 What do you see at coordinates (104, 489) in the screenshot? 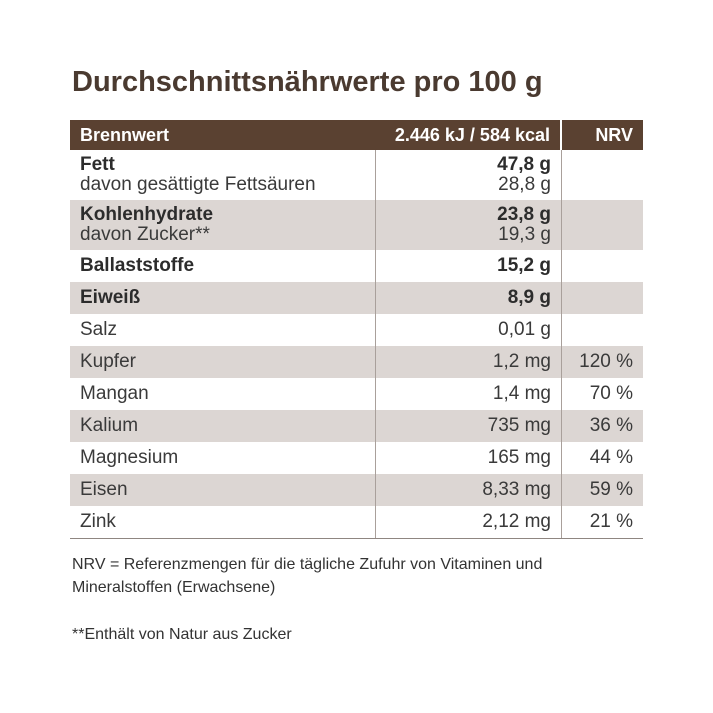
I see `nutrient-label: Eisen` at bounding box center [104, 489].